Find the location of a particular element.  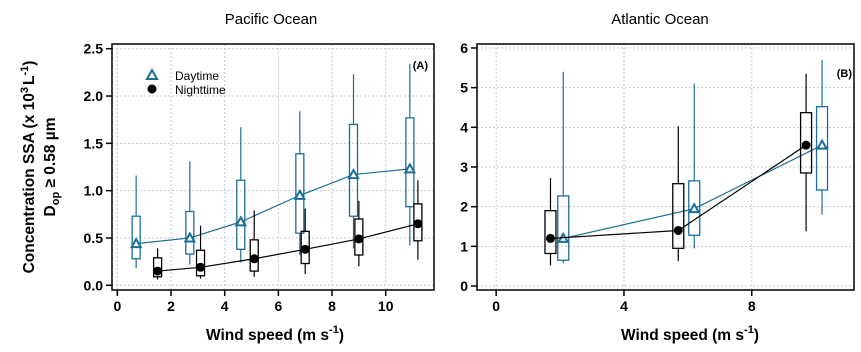

legend-nighttime-label: Nighttime is located at coordinates (200, 90).